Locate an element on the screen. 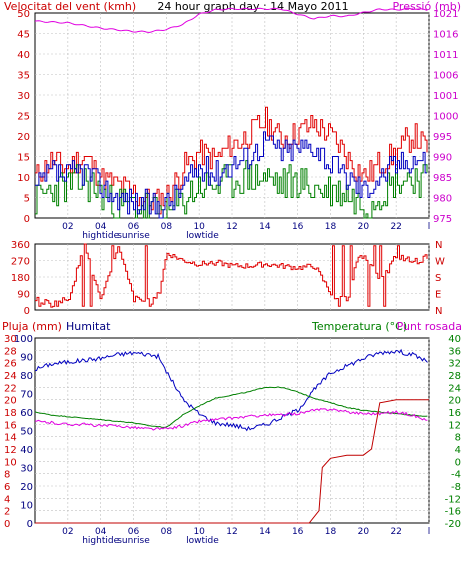 The image size is (465, 570). y-tick-temperature: 36 is located at coordinates (454, 351).